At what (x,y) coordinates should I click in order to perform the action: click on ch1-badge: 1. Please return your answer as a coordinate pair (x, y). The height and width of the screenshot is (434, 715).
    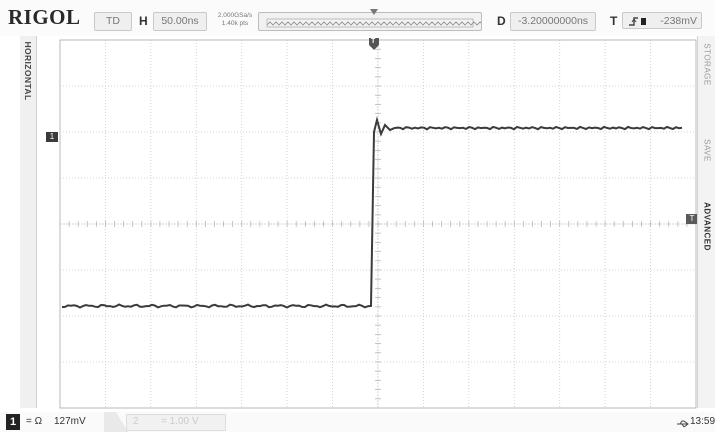
    Looking at the image, I should click on (13, 422).